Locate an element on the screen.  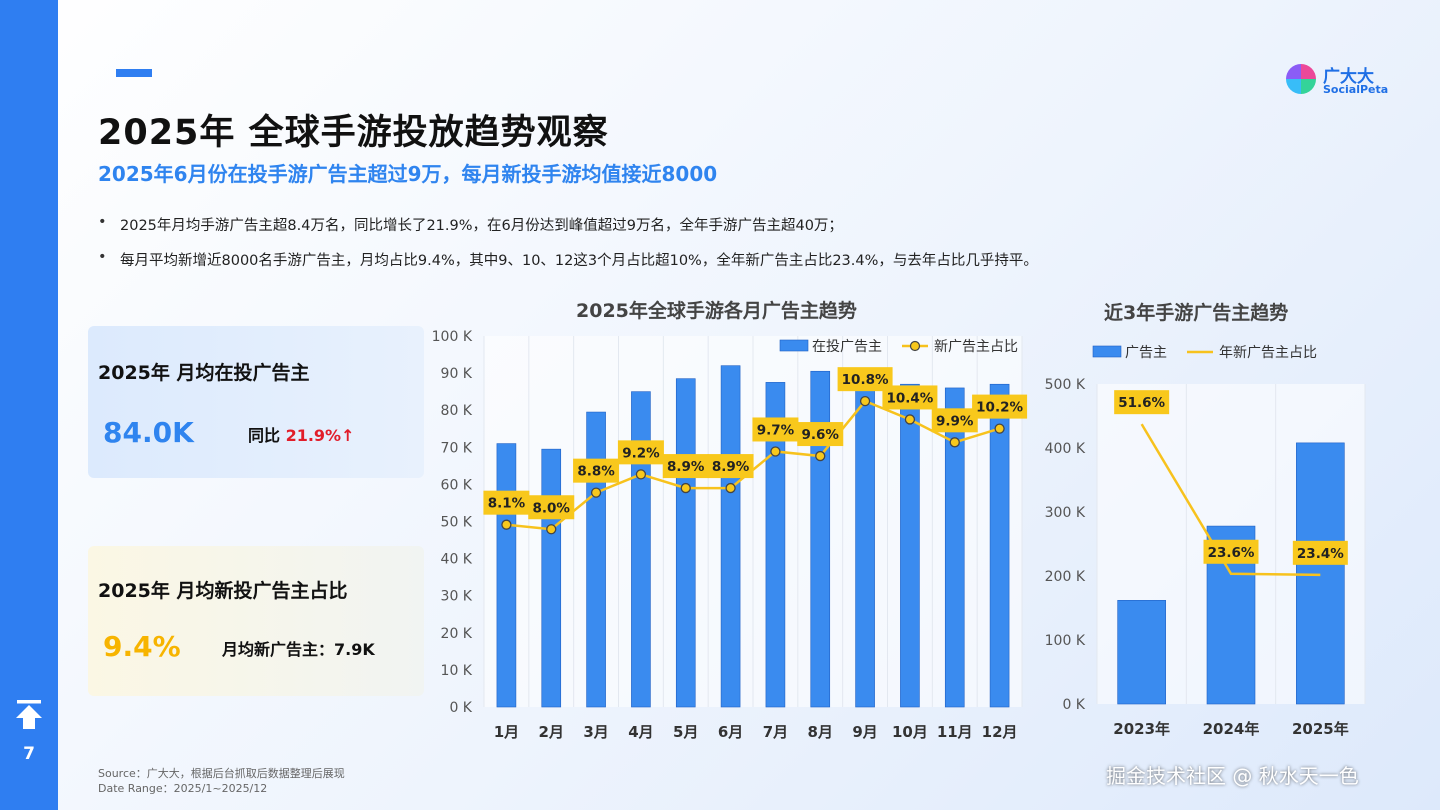
page-title: 2025年 全球手游投放趋势观察 is located at coordinates (353, 133).